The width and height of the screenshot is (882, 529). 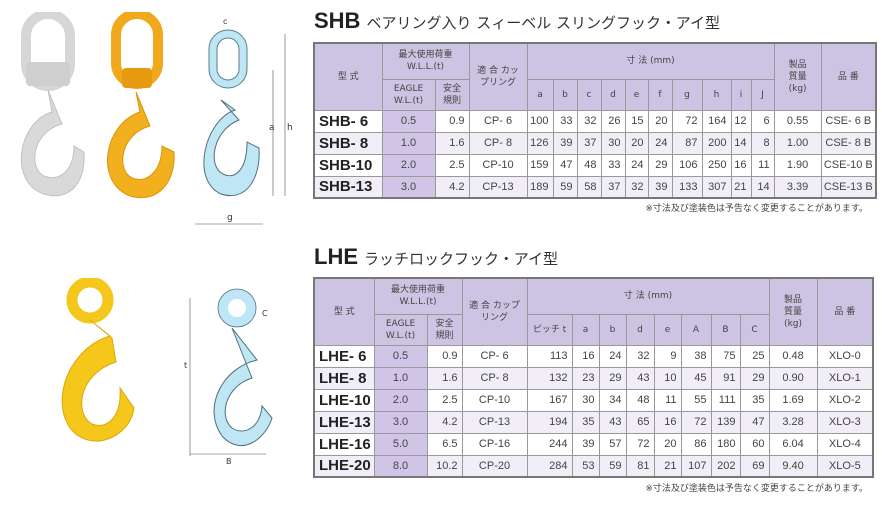 What do you see at coordinates (845, 444) in the screenshot?
I see `part-number-cell: XLO-4` at bounding box center [845, 444].